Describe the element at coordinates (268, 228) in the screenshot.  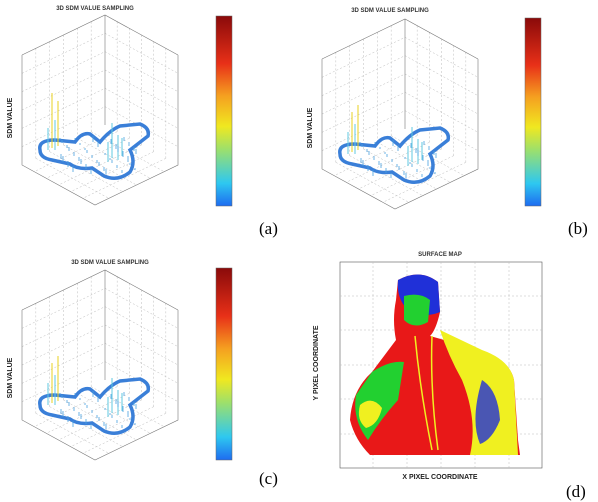
I see `panel-label: (a)` at that location.